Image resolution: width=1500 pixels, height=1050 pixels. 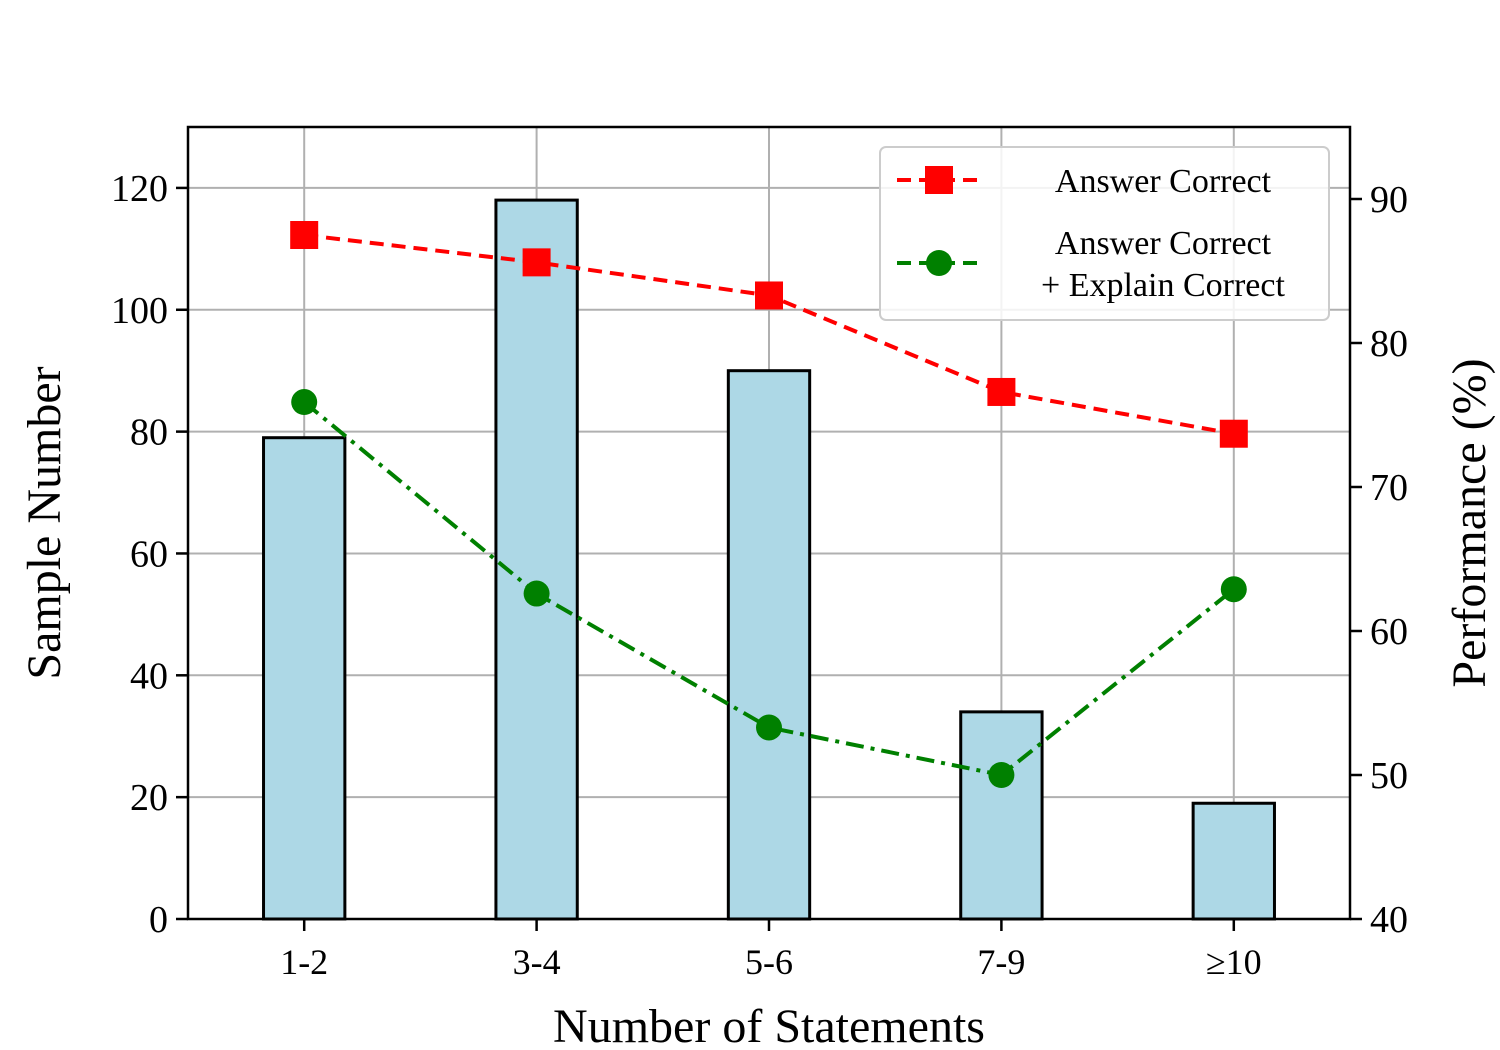 What do you see at coordinates (1389, 632) in the screenshot?
I see `y-right-tick-label: 60` at bounding box center [1389, 632].